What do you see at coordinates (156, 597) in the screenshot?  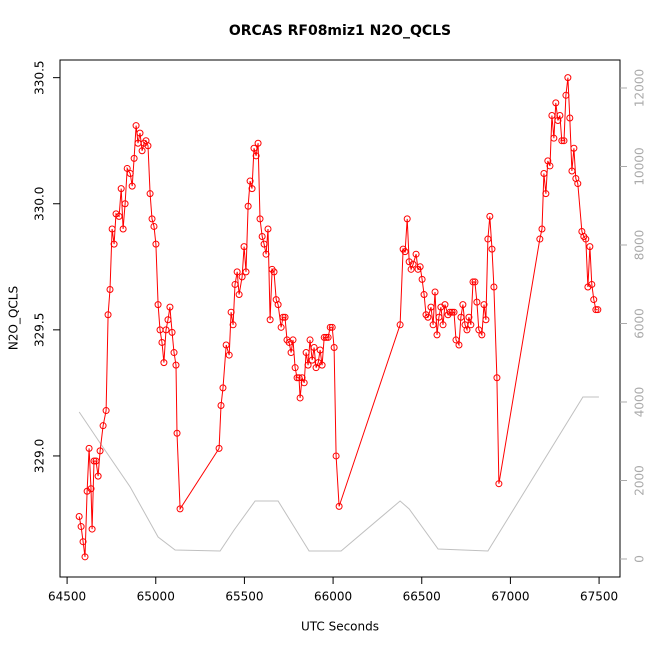 I see `x-tick-label: 65000` at bounding box center [156, 597].